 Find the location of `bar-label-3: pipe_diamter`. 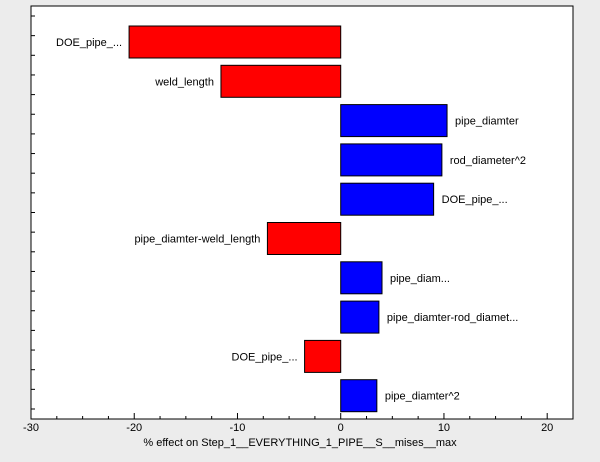

bar-label-3: pipe_diamter is located at coordinates (487, 122).